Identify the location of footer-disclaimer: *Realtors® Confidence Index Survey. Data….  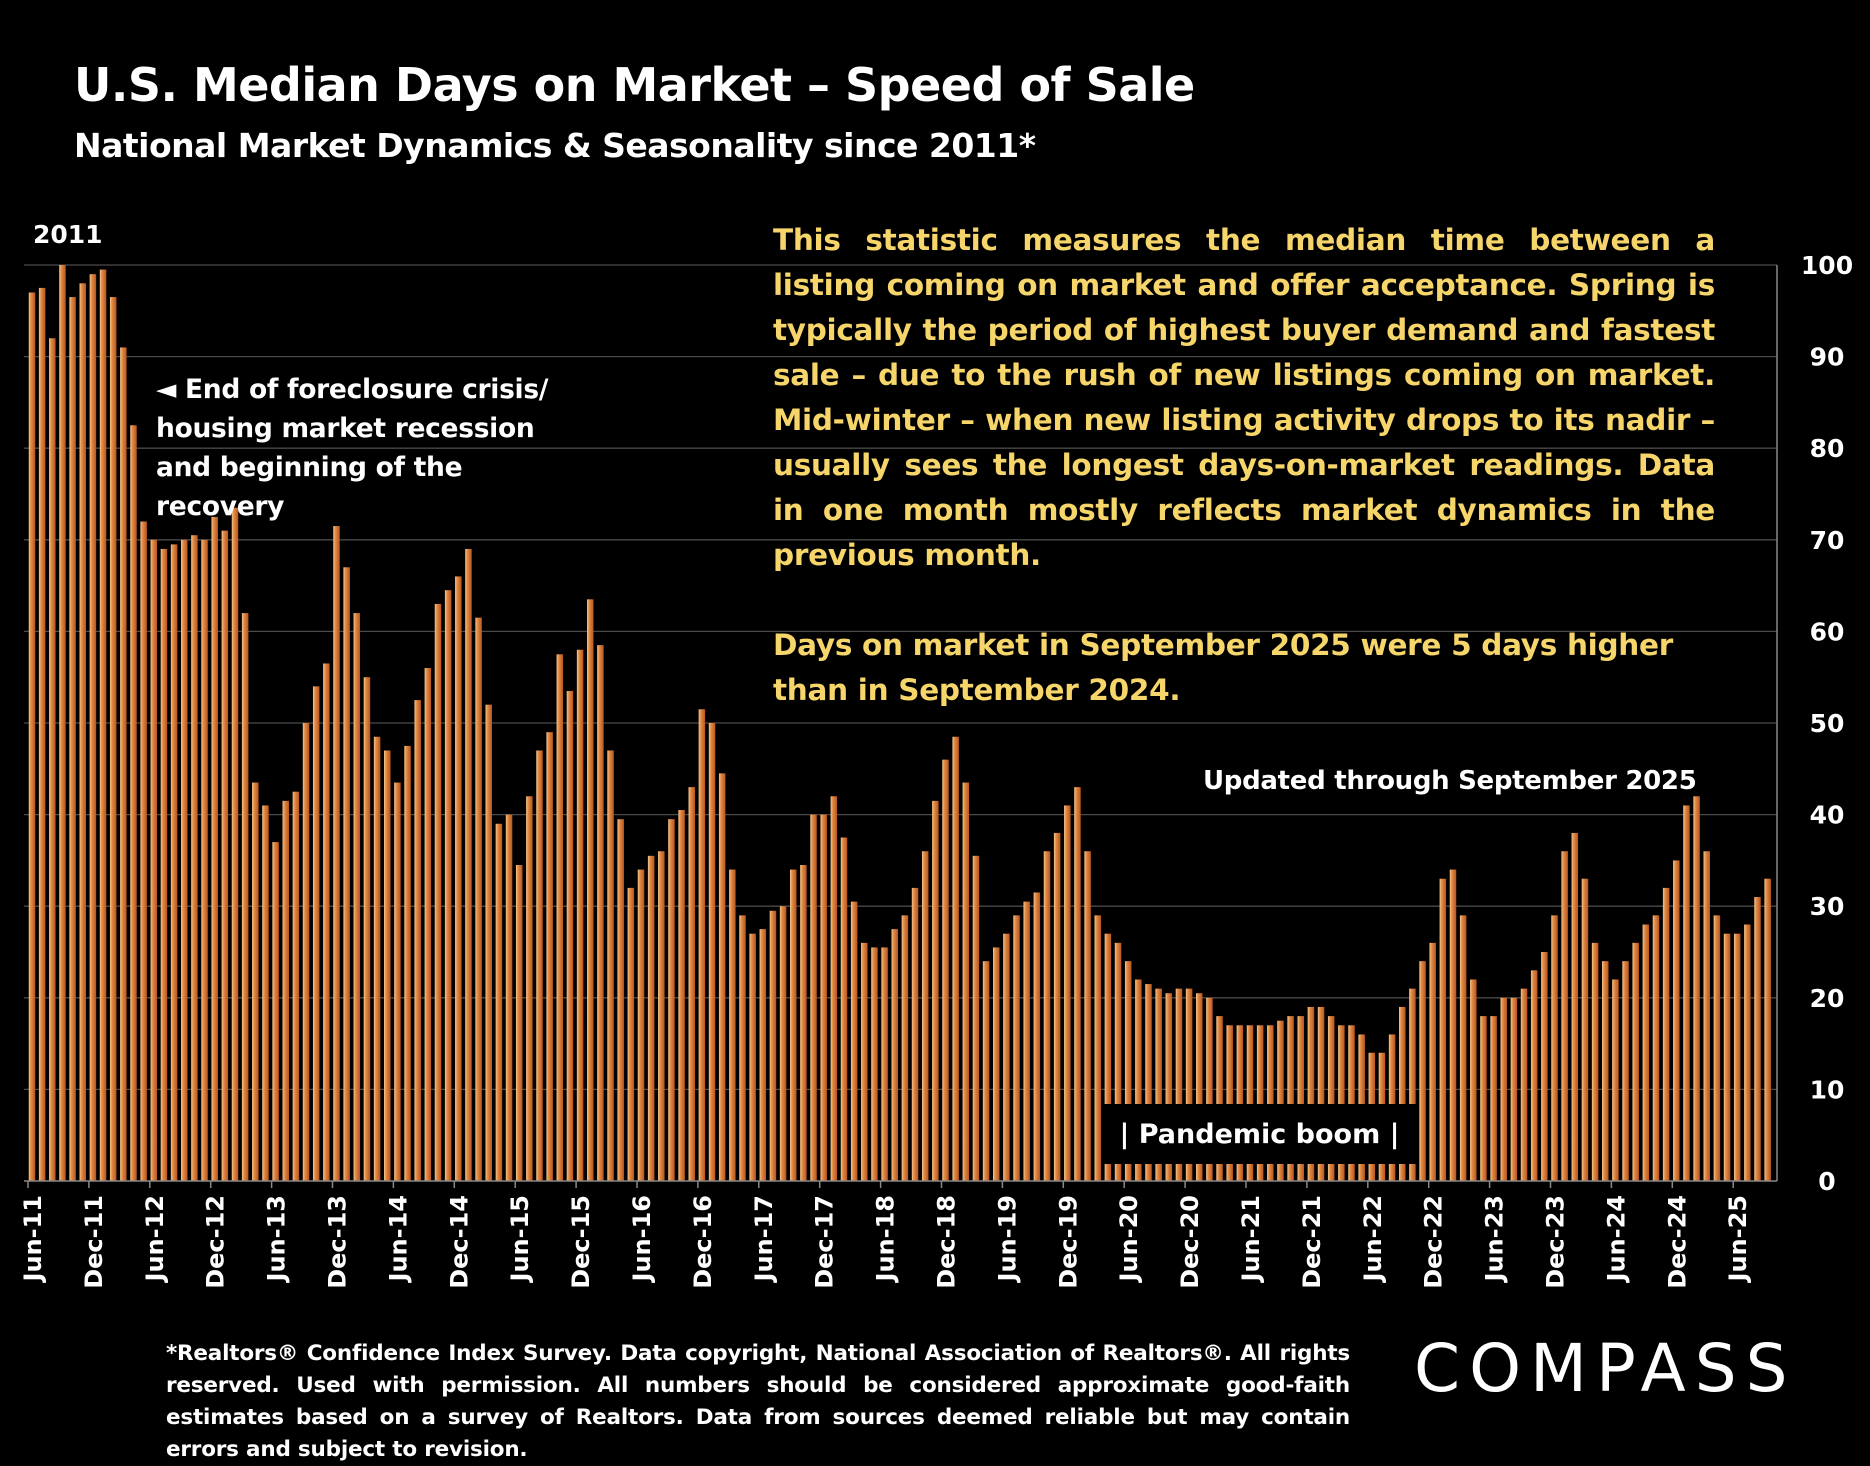
(758, 1401).